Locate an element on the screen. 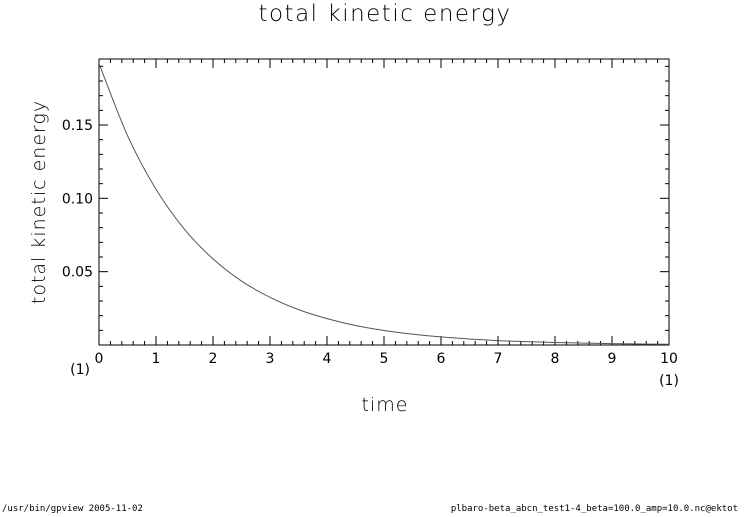  y-axis-label: total kinetic energy is located at coordinates (39, 202).